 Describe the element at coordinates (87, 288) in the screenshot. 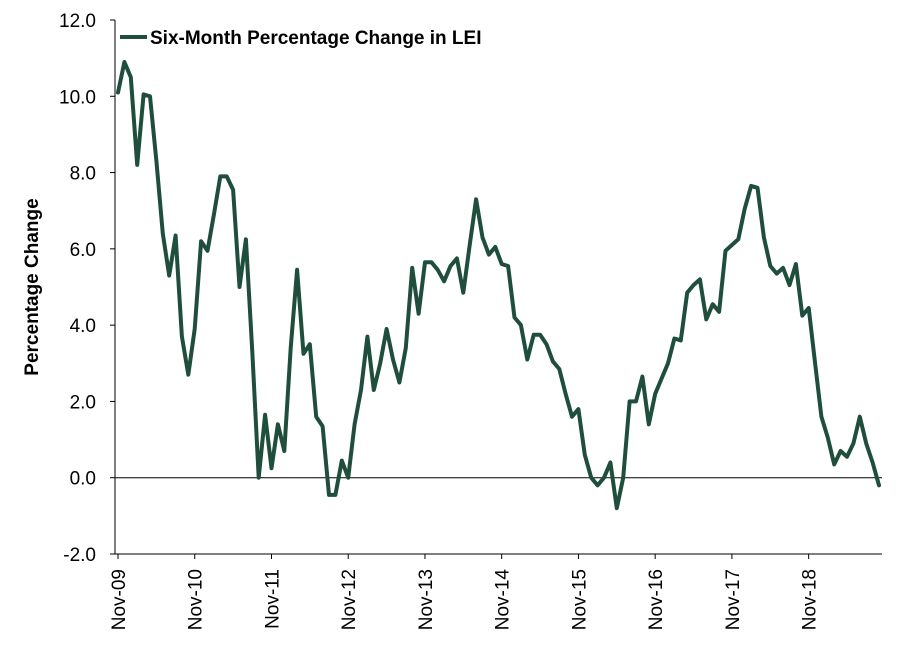

I see `y-axis-ticks: -2.0 0.0 2.0 4.0 6.0 8.0 10.0 12.0` at that location.